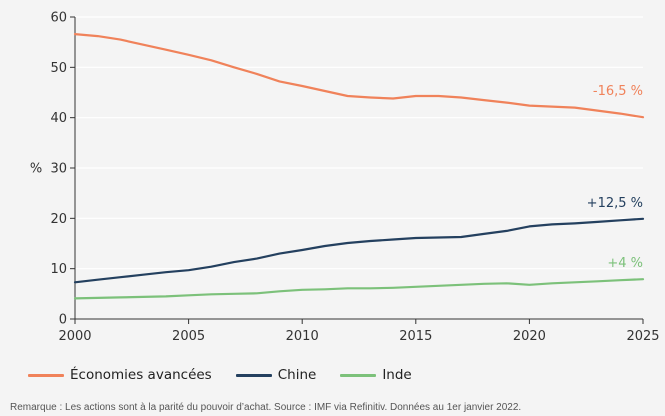 The width and height of the screenshot is (665, 416). Describe the element at coordinates (618, 91) in the screenshot. I see `series-end-label: -16,5 %` at that location.